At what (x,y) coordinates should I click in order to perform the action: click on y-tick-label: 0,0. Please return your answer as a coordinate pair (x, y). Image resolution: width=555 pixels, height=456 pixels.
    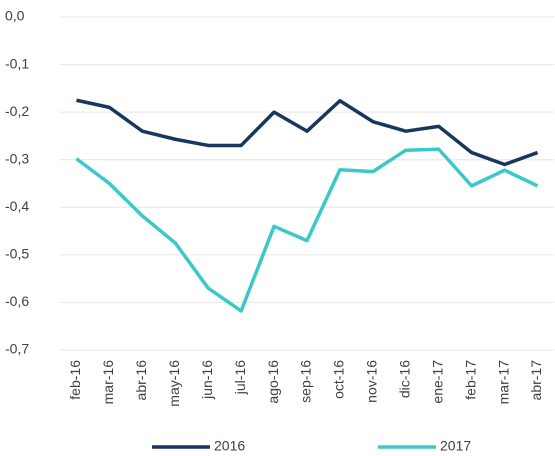
    Looking at the image, I should click on (15, 16).